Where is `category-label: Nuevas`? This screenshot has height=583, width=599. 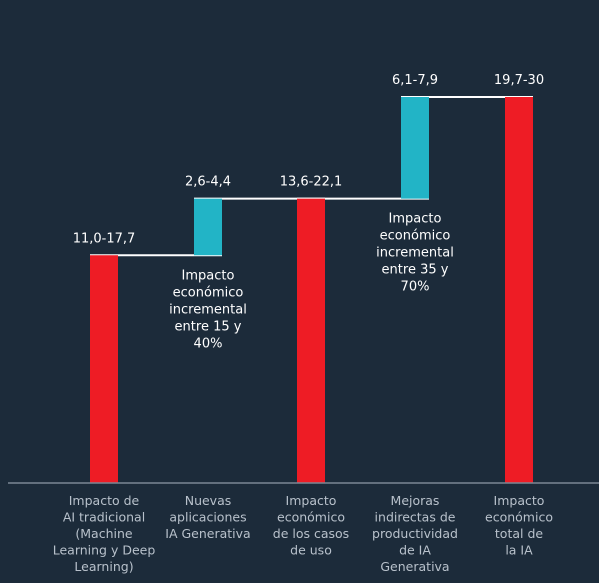
category-label: Nuevas is located at coordinates (208, 500).